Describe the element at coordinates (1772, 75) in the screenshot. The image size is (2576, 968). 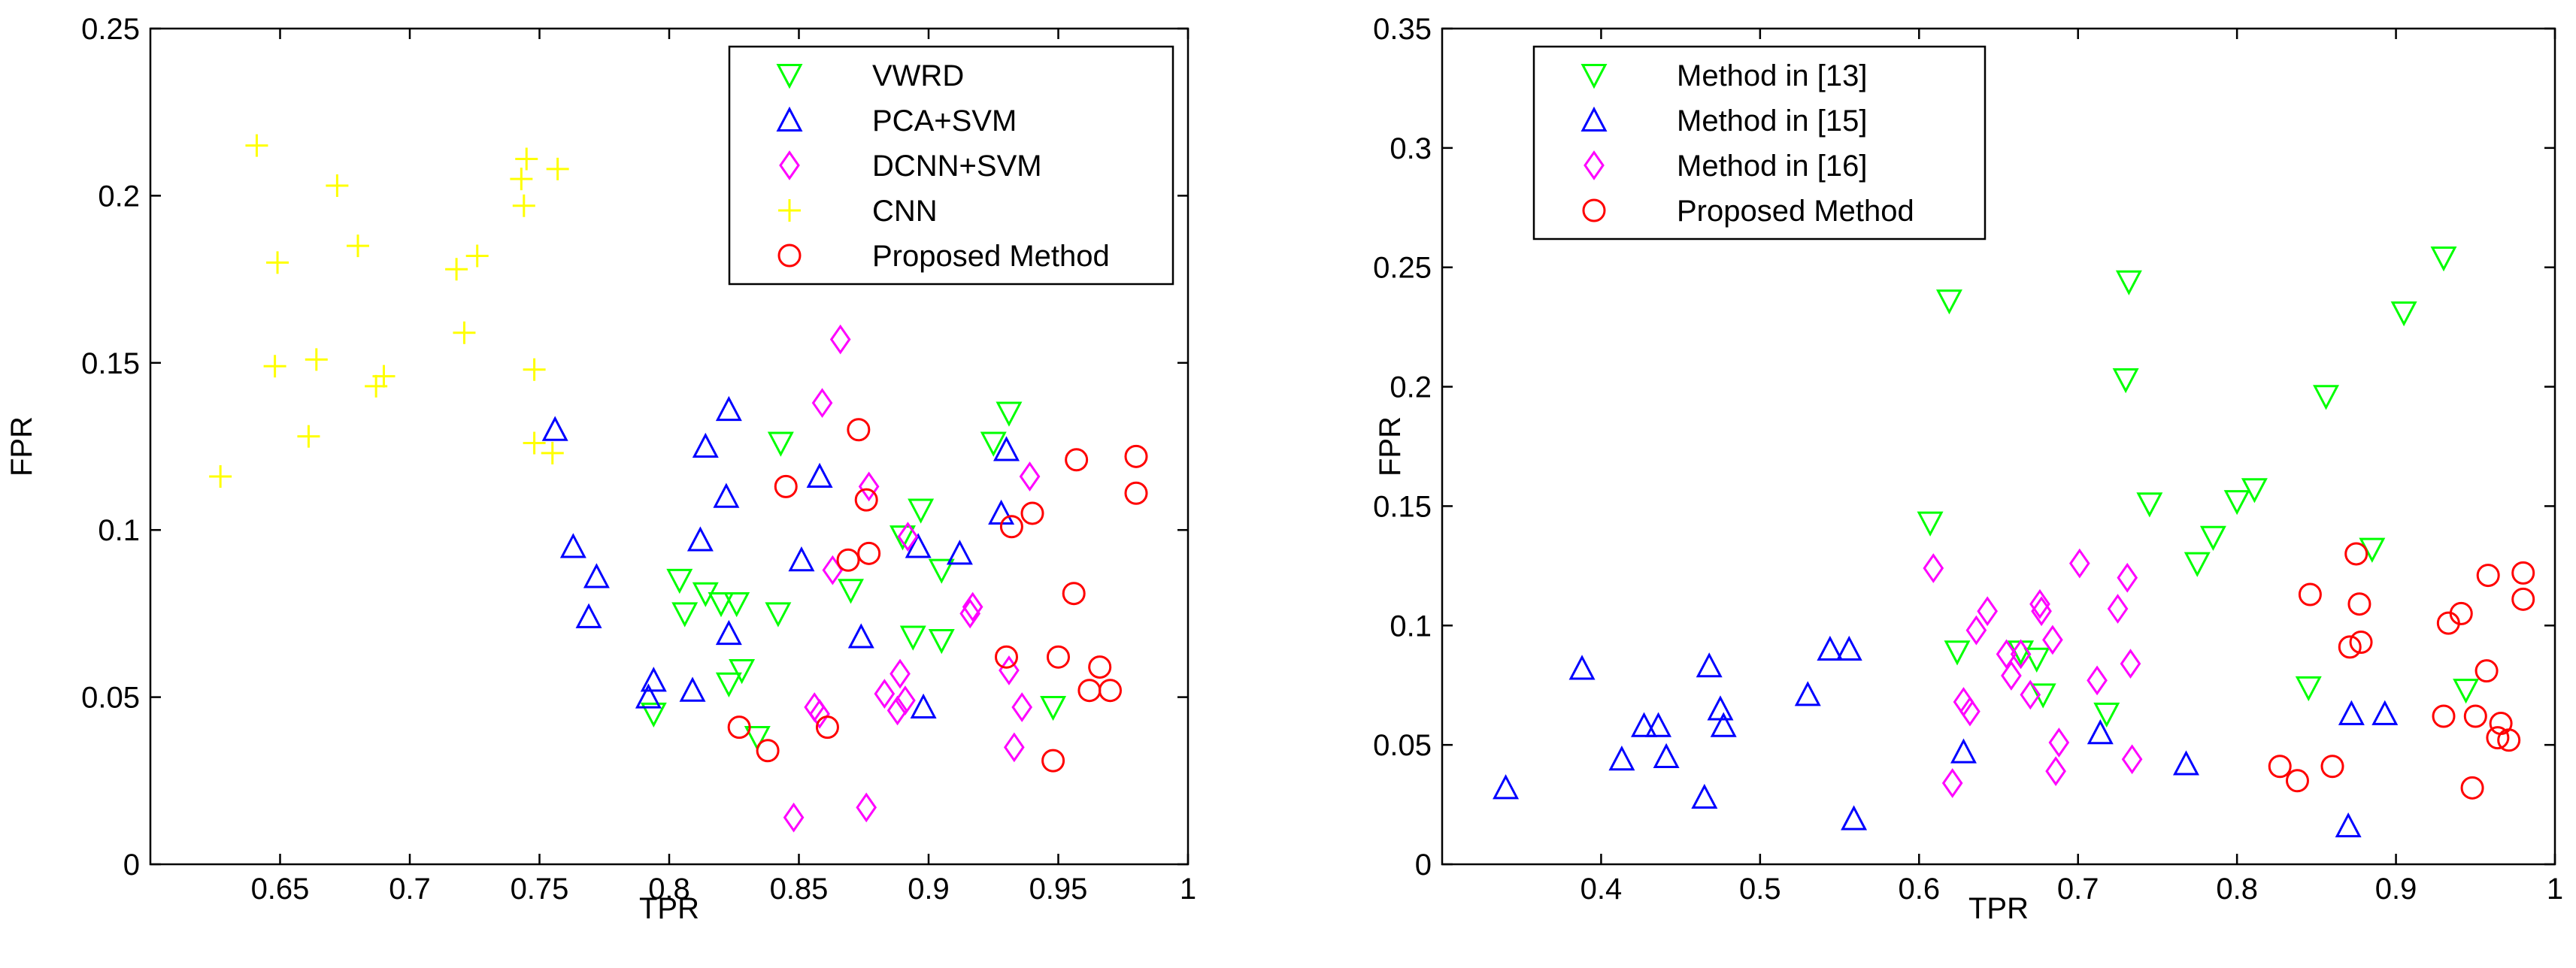
I see `legend-entry: Method in [13]` at that location.